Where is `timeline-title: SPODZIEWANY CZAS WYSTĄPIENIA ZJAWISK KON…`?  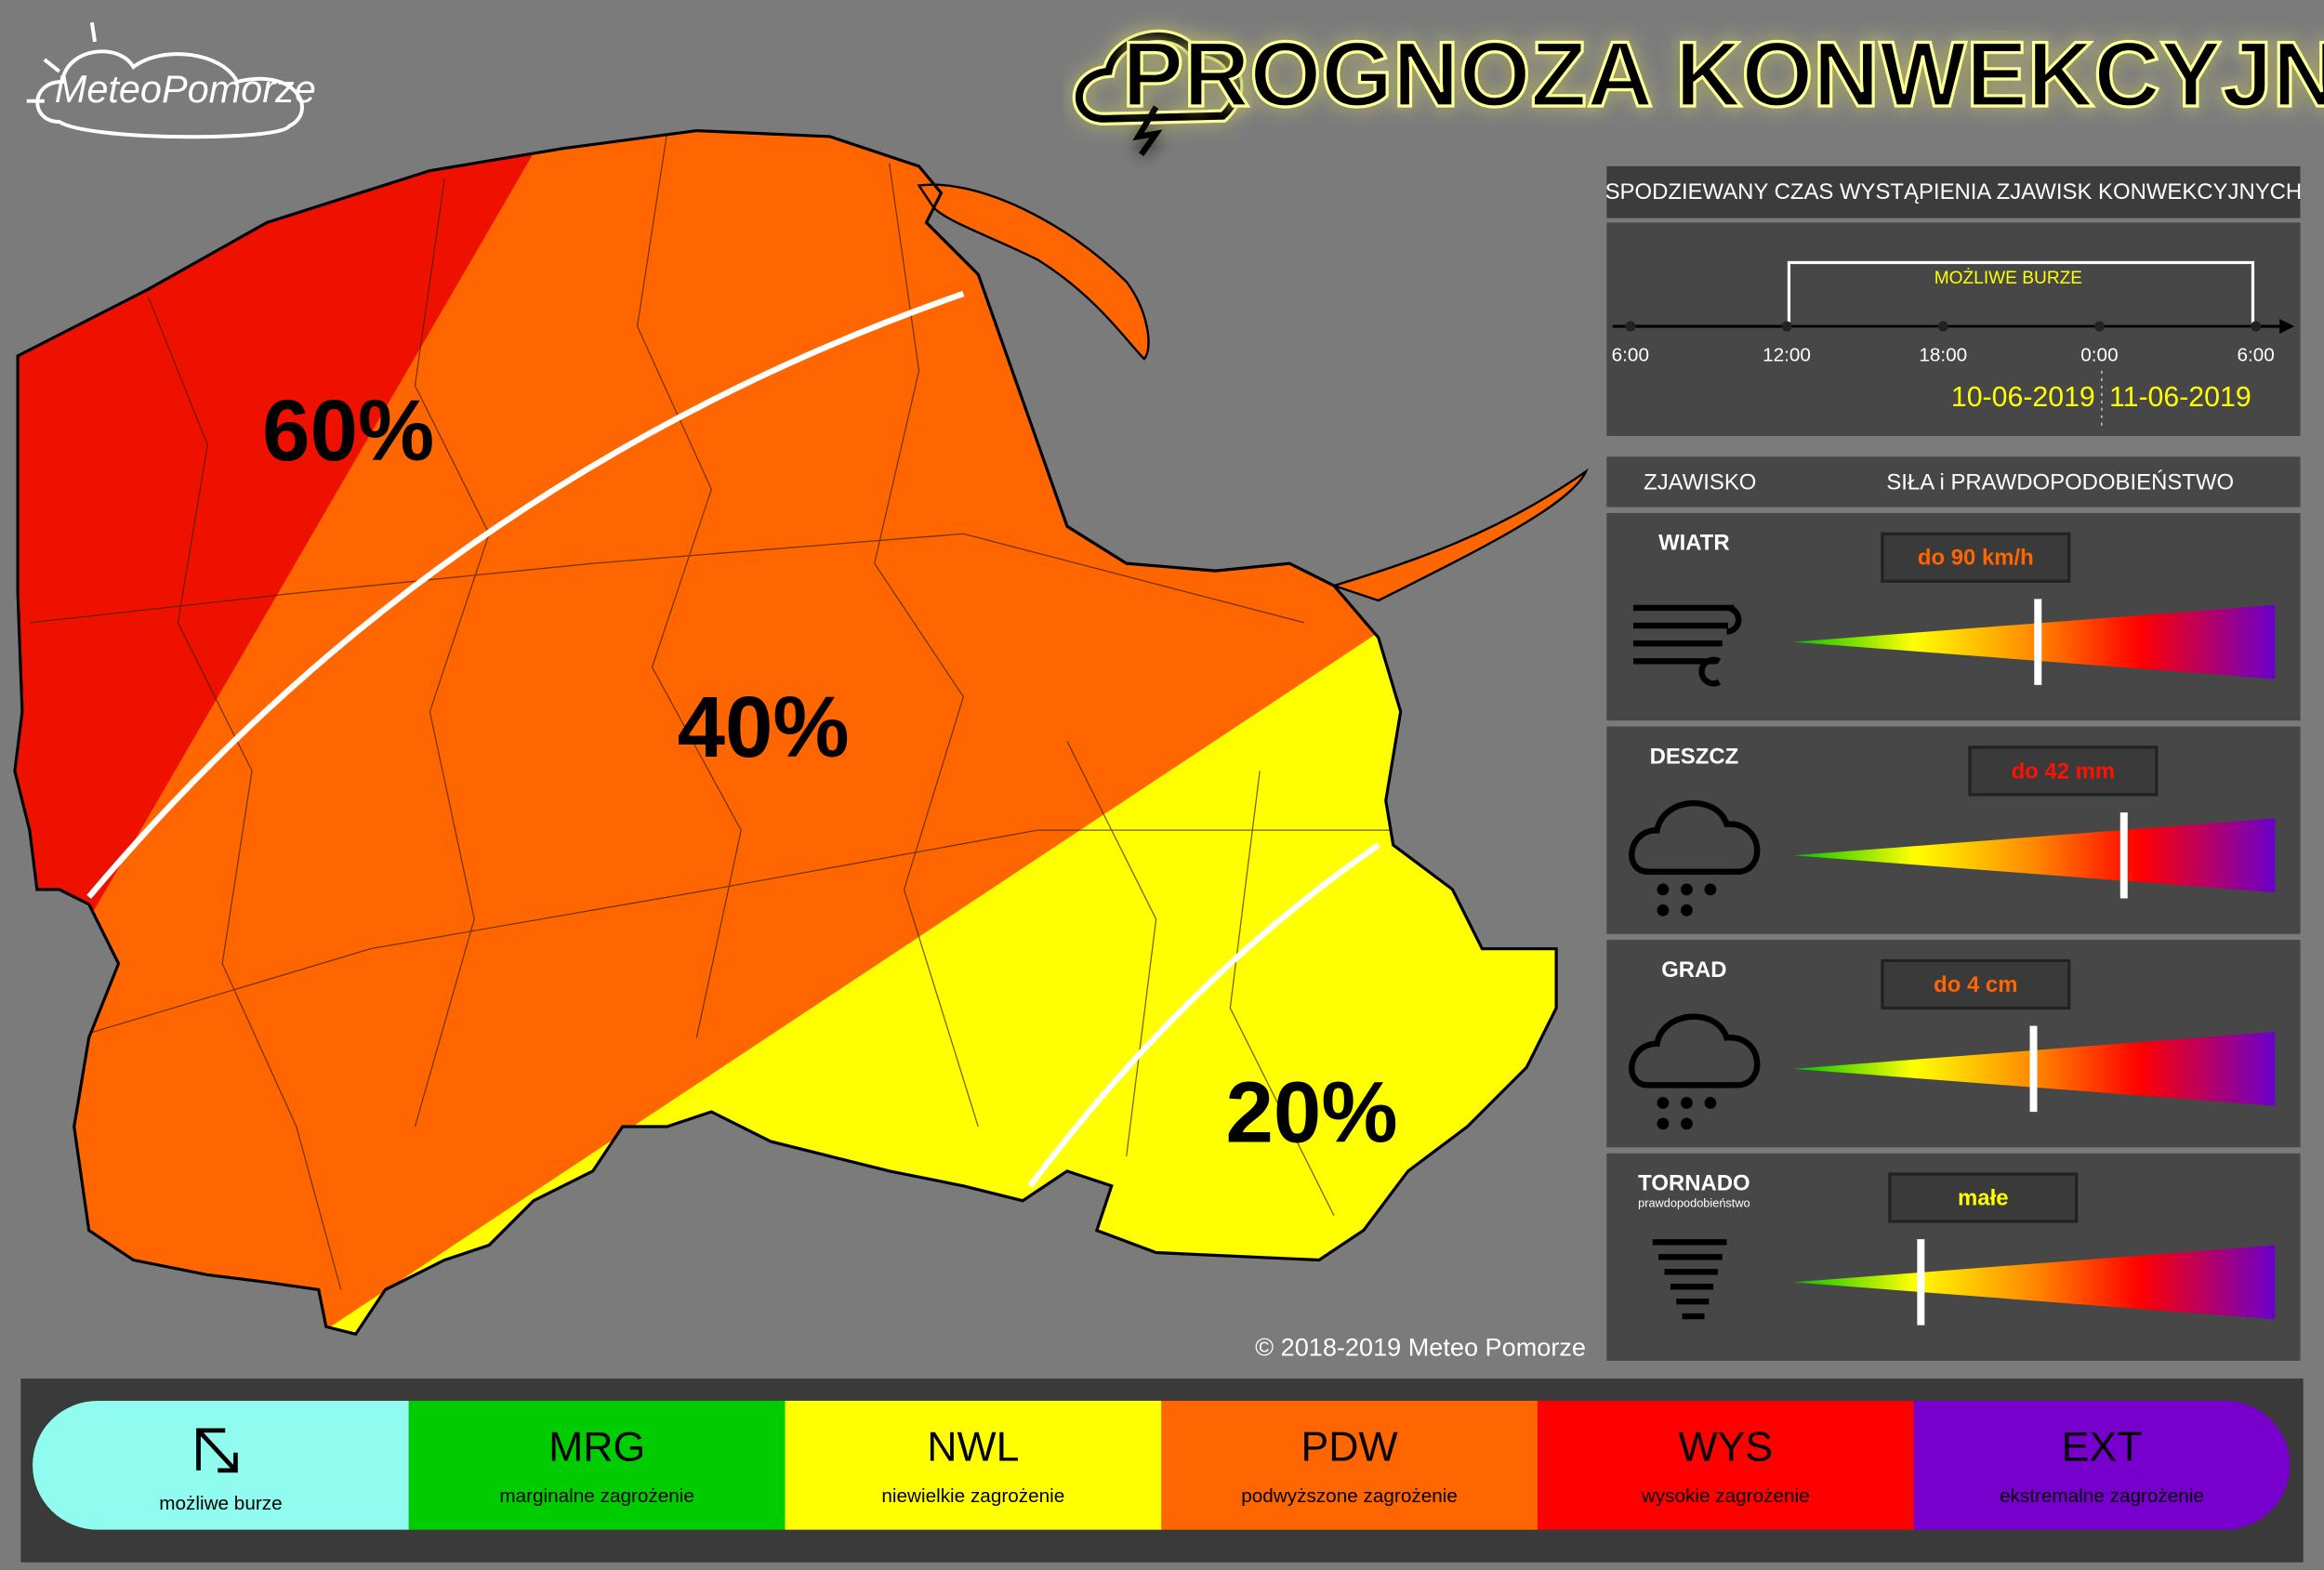
timeline-title: SPODZIEWANY CZAS WYSTĄPIENIA ZJAWISK KON… is located at coordinates (1954, 192).